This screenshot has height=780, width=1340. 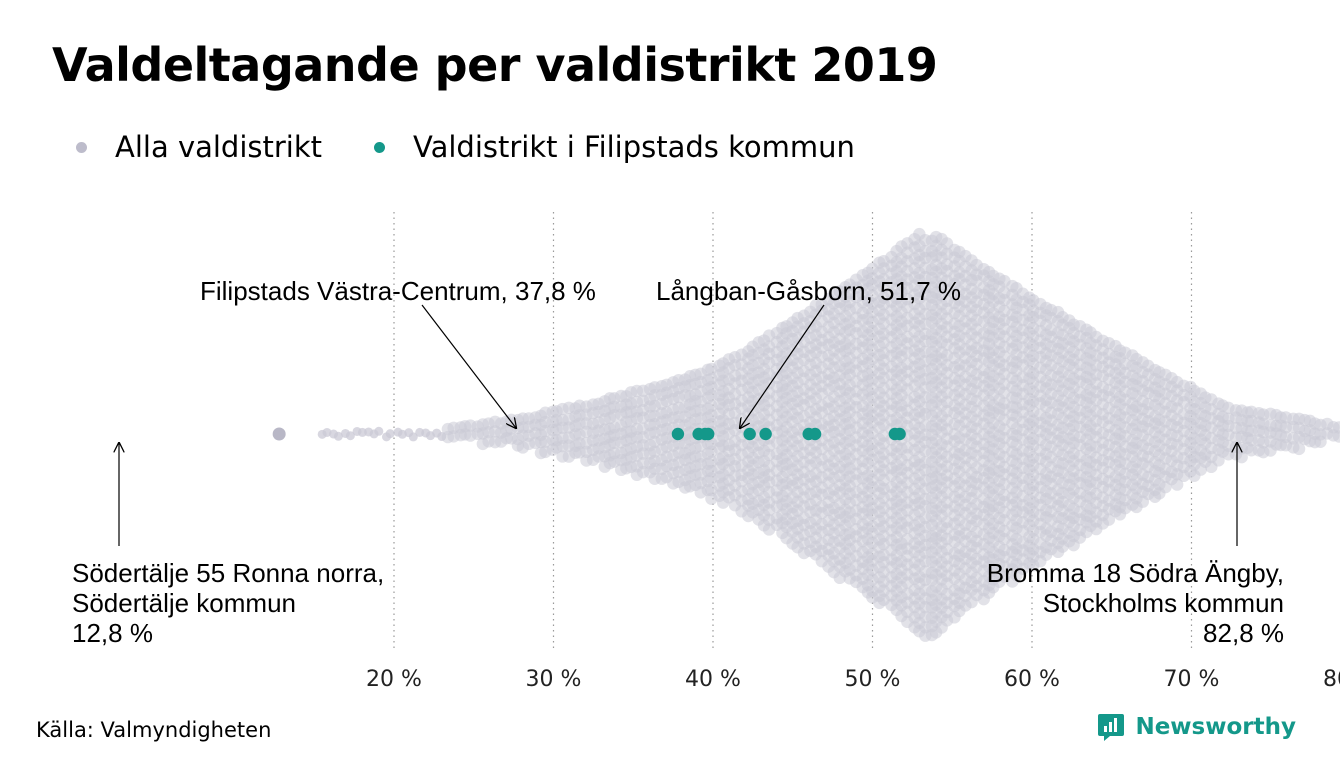 What do you see at coordinates (634, 147) in the screenshot?
I see `legend-label: Valdistrikt i Filipstads kommun` at bounding box center [634, 147].